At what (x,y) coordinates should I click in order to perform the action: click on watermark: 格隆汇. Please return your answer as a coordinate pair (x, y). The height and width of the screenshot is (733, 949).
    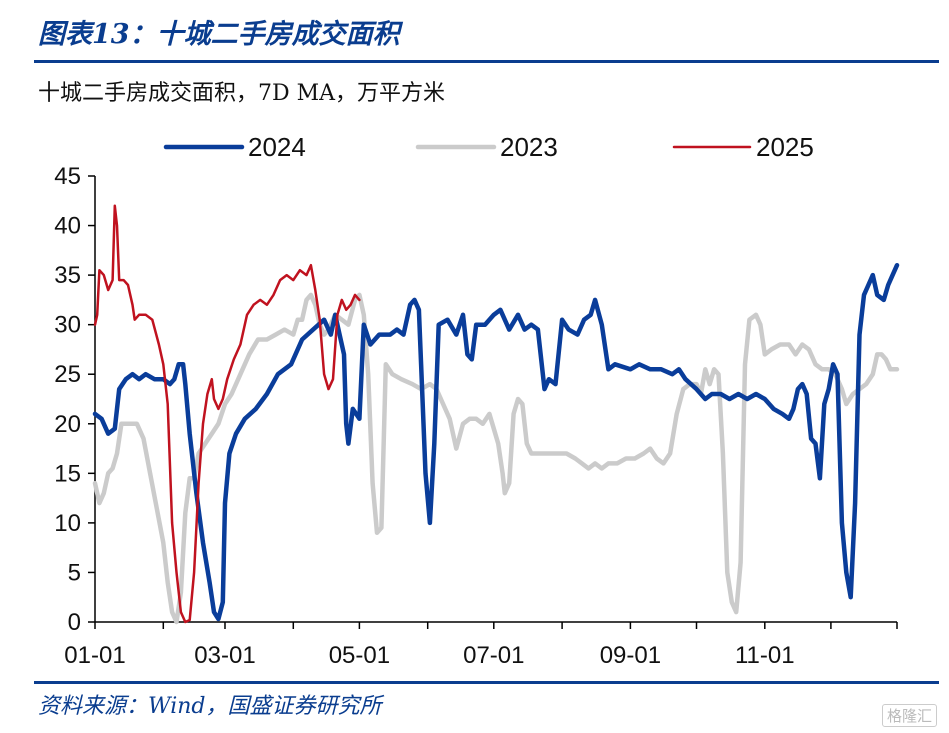
    Looking at the image, I should click on (909, 715).